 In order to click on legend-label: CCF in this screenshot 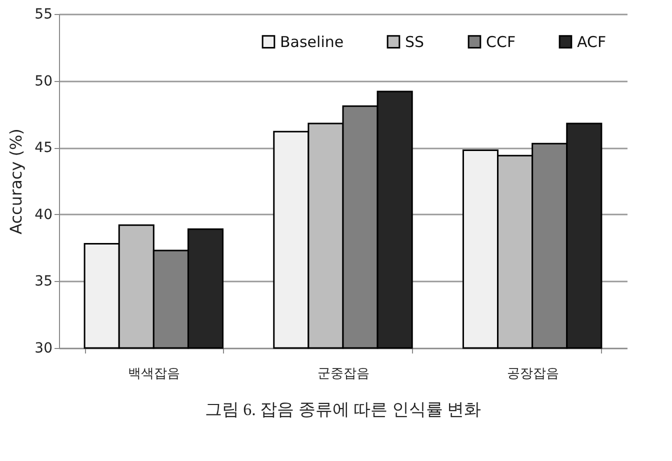, I will do `click(501, 41)`.